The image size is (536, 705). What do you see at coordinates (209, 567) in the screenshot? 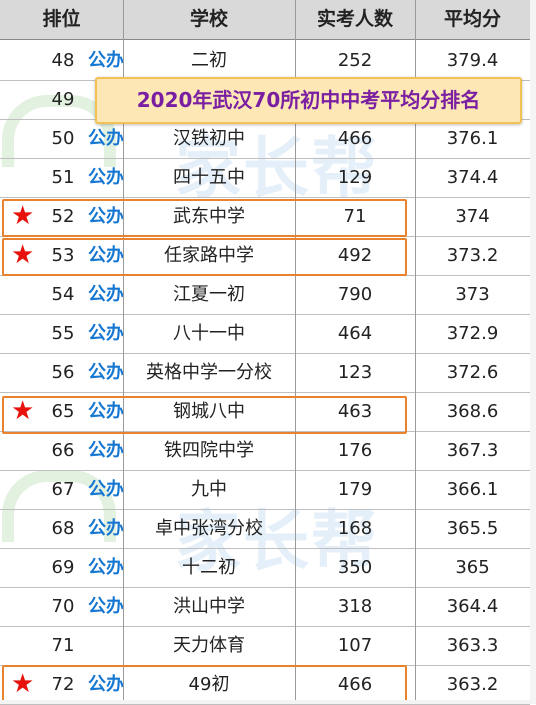
I see `school-cell: 十二初` at bounding box center [209, 567].